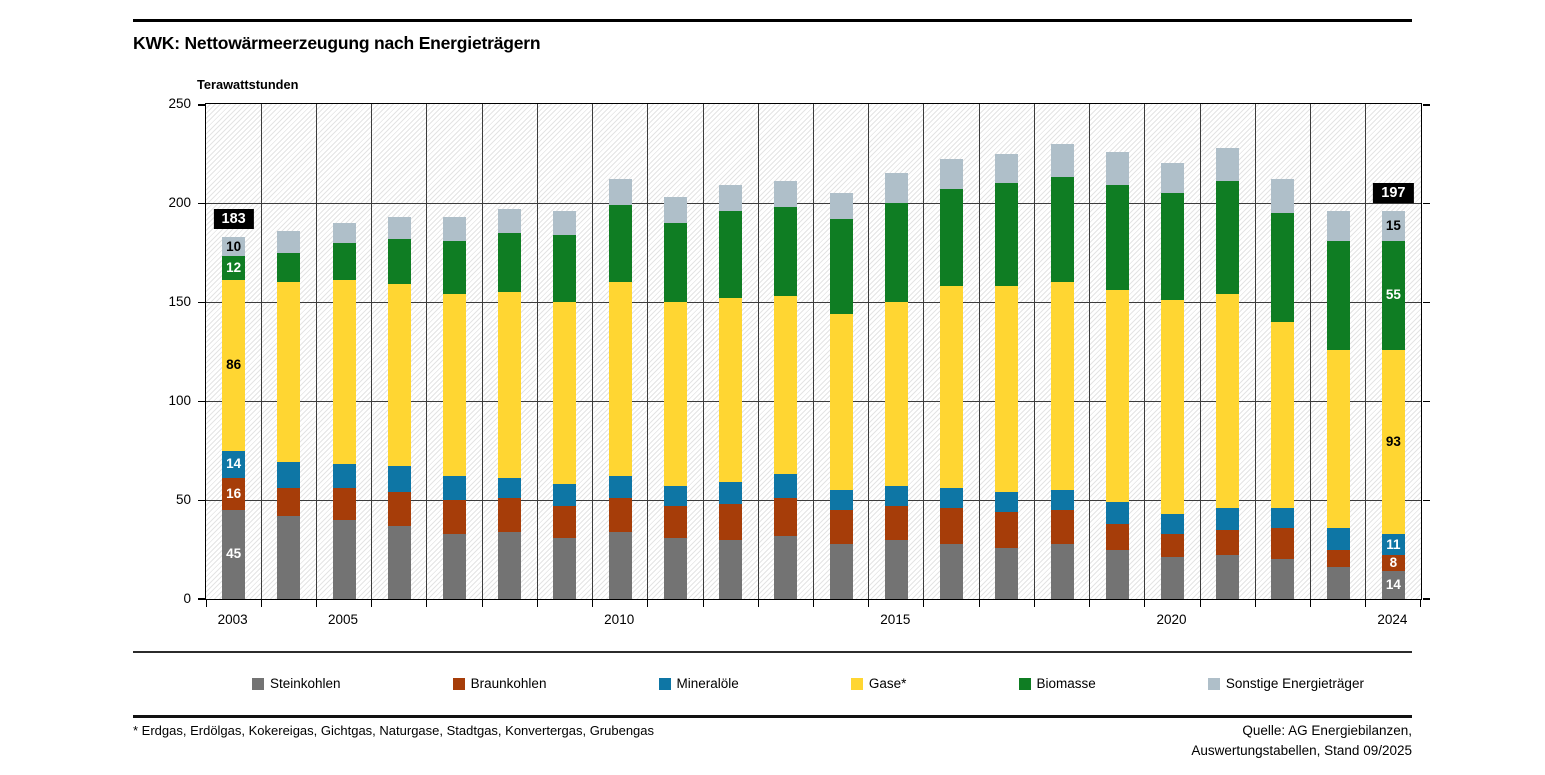  Describe the element at coordinates (1283, 517) in the screenshot. I see `bar-segment-mineralle-2022` at that location.